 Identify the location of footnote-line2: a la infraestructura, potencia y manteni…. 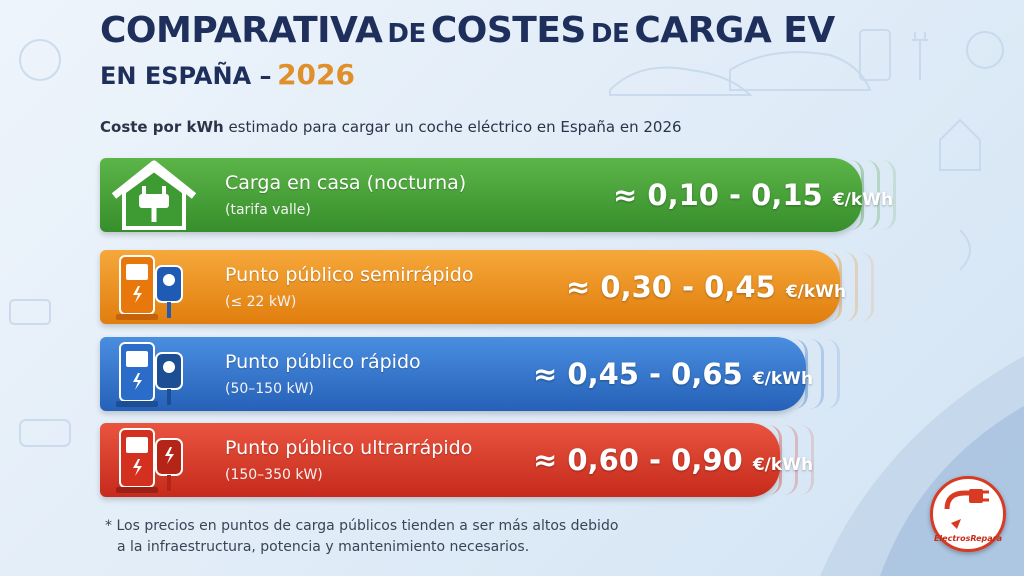
(323, 547).